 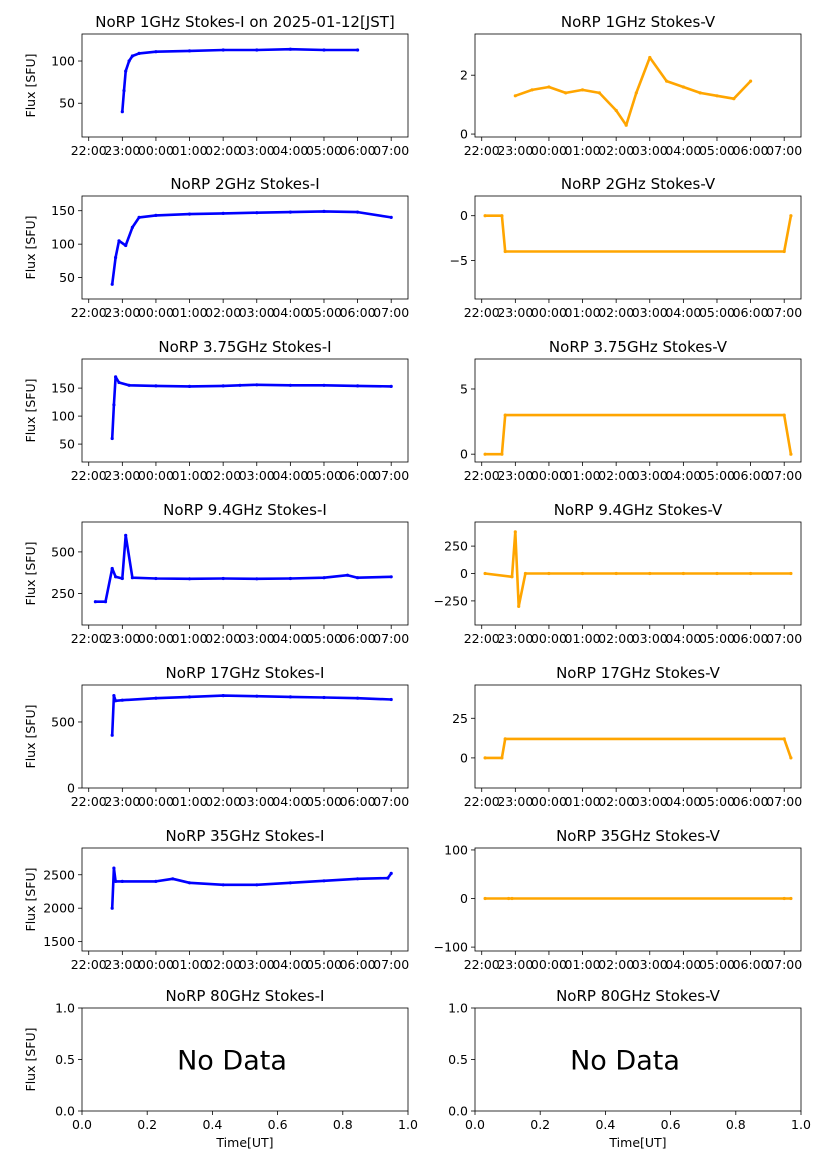 I want to click on x-tick-label: 07:00, so click(x=391, y=801).